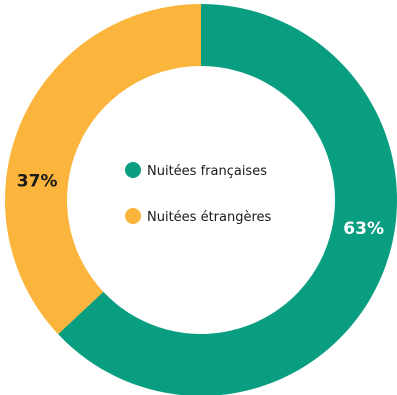 The width and height of the screenshot is (397, 395). I want to click on legend-label: Nuitées étrangères, so click(209, 217).